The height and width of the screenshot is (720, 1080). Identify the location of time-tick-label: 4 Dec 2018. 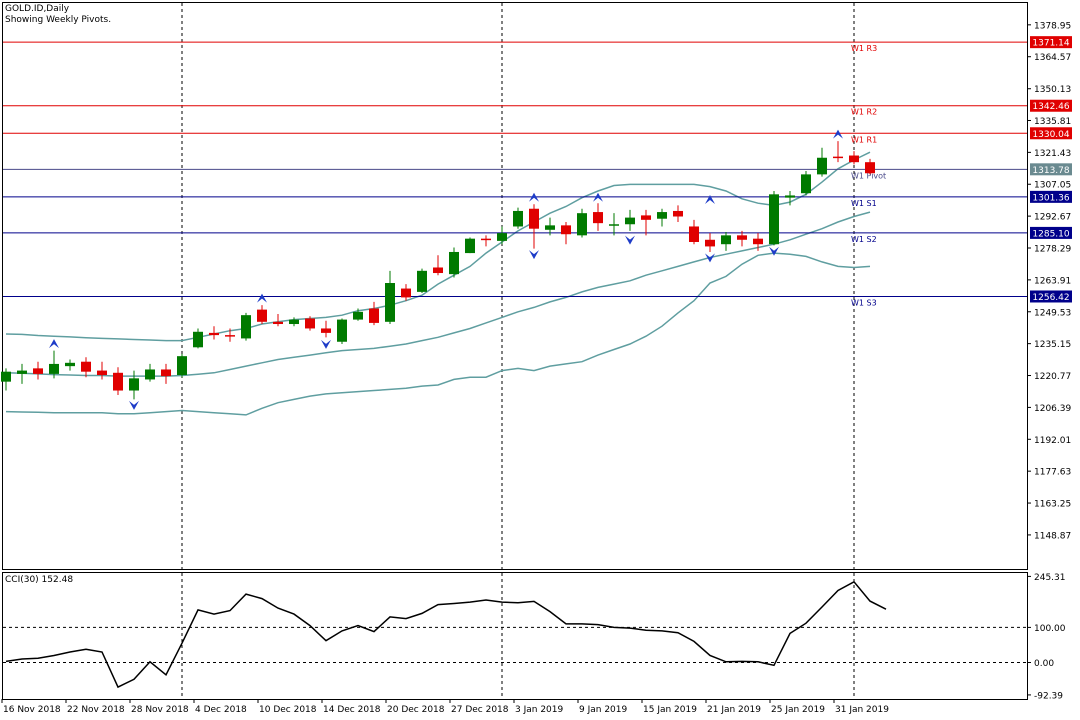
(221, 710).